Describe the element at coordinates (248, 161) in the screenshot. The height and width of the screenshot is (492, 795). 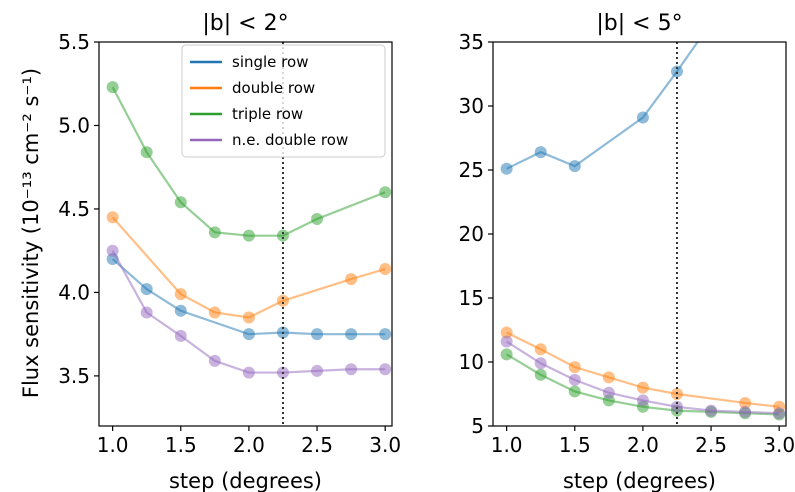
I see `series-line-triple-row` at that location.